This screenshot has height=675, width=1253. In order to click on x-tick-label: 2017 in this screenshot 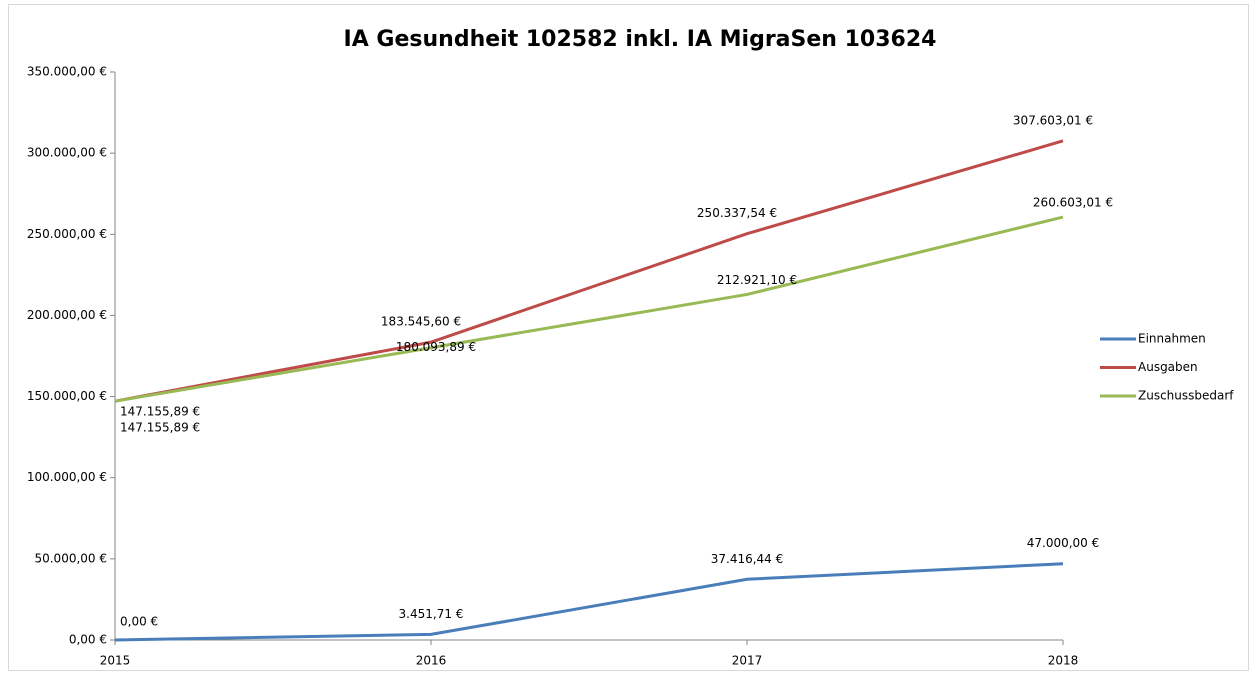, I will do `click(747, 661)`.